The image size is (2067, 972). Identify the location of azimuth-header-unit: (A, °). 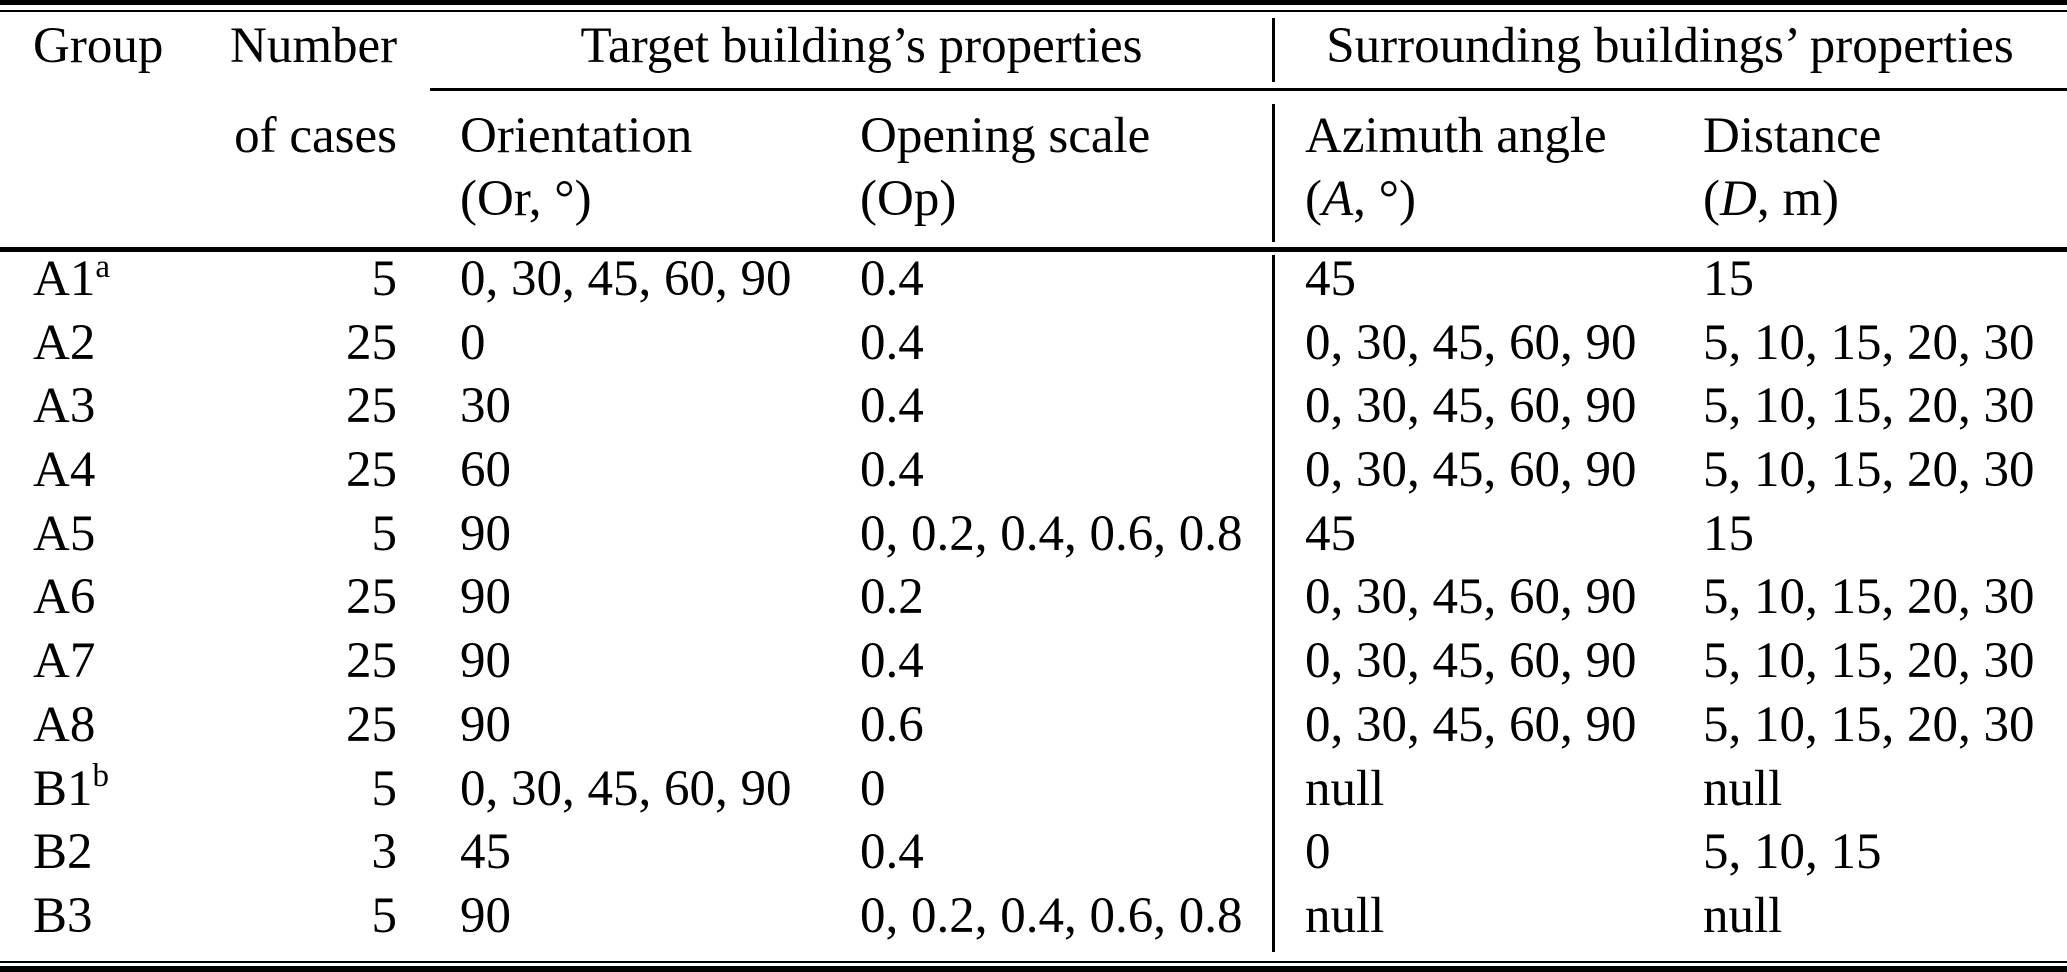
(1502, 199).